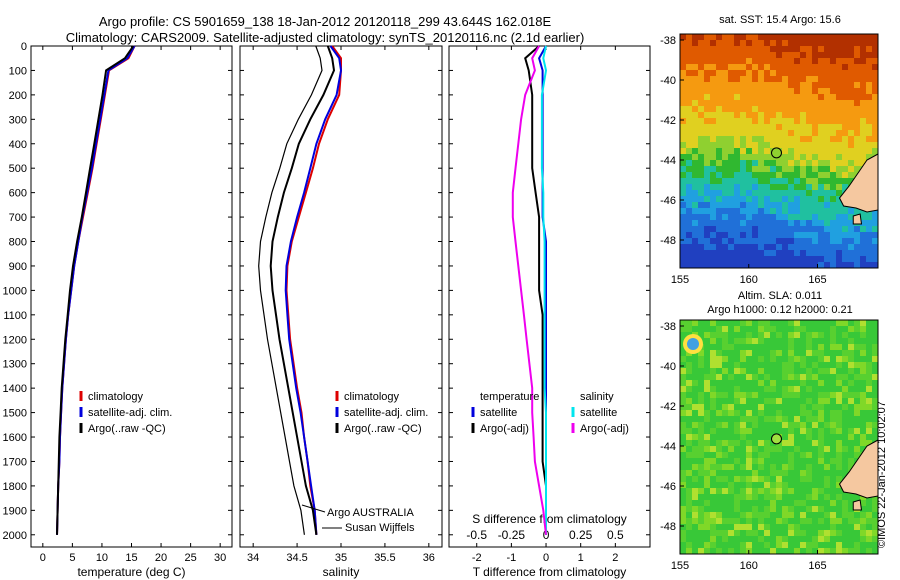 Image resolution: width=900 pixels, height=580 pixels. What do you see at coordinates (131, 572) in the screenshot?
I see `x-axis-label: temperature (deg C)` at bounding box center [131, 572].